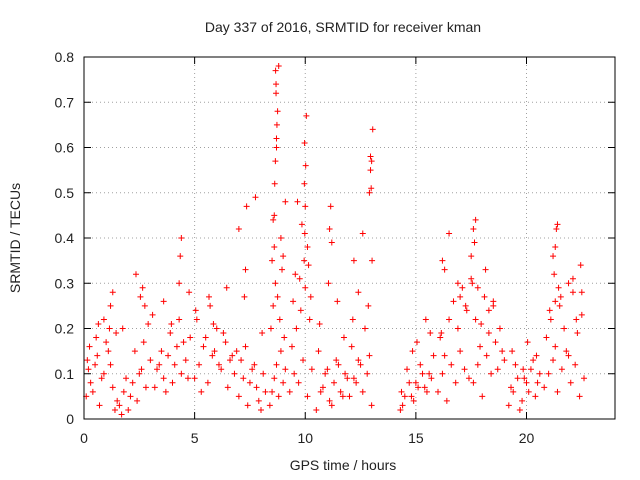  What do you see at coordinates (65, 193) in the screenshot?
I see `y-tick-label: 0.5` at bounding box center [65, 193].